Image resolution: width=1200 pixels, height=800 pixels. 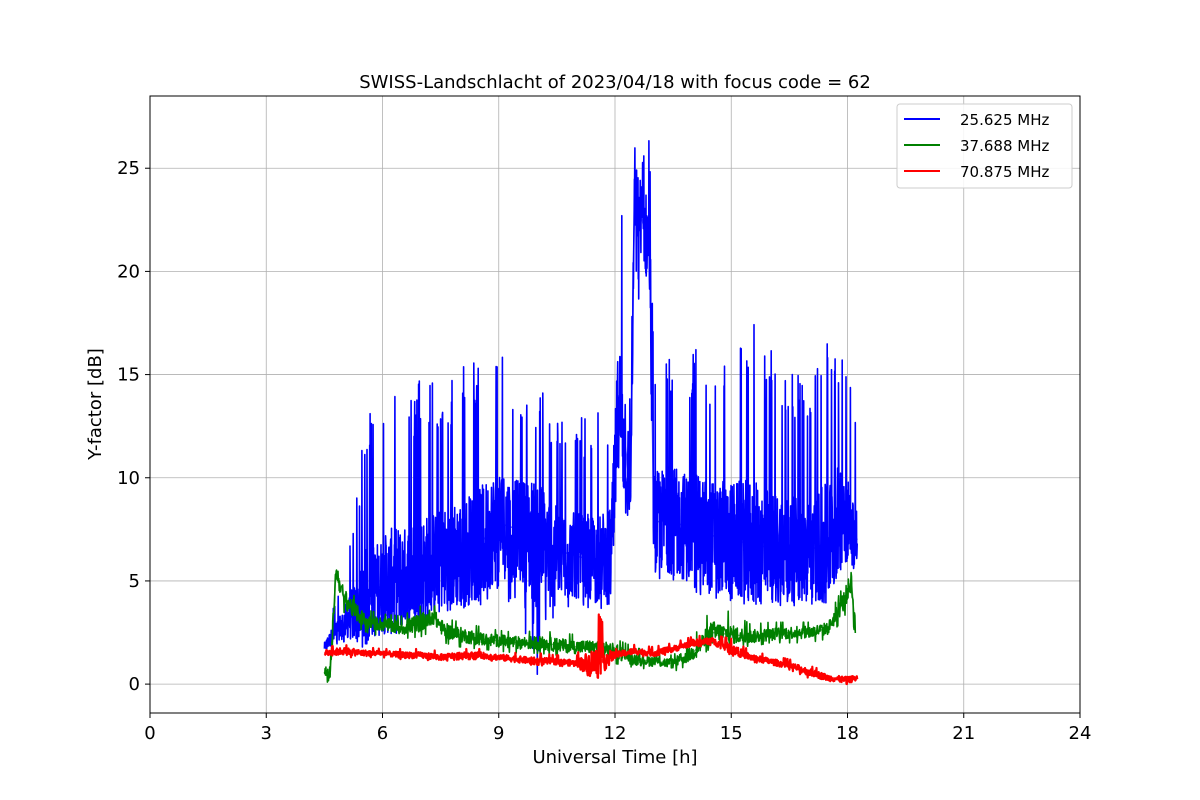 I want to click on x-tick-label: 3, so click(x=266, y=733).